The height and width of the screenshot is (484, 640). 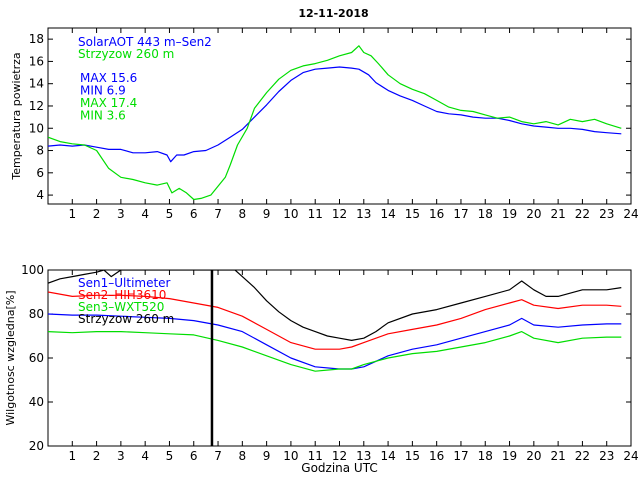 I want to click on y-tick-label: 40, so click(x=36, y=402).